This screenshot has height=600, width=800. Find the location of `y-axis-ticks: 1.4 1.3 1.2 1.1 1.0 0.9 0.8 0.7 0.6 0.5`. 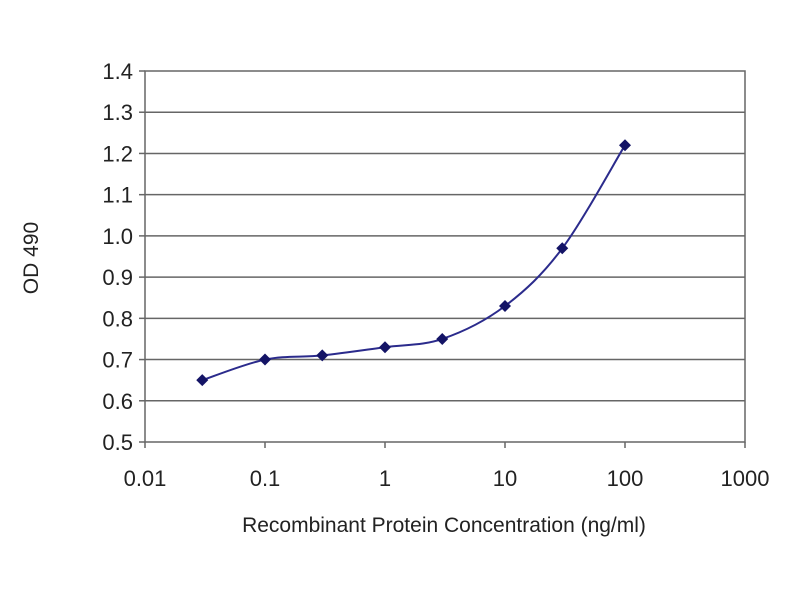

y-axis-ticks: 1.4 1.3 1.2 1.1 1.0 0.9 0.8 0.7 0.6 0.5 is located at coordinates (123, 257).